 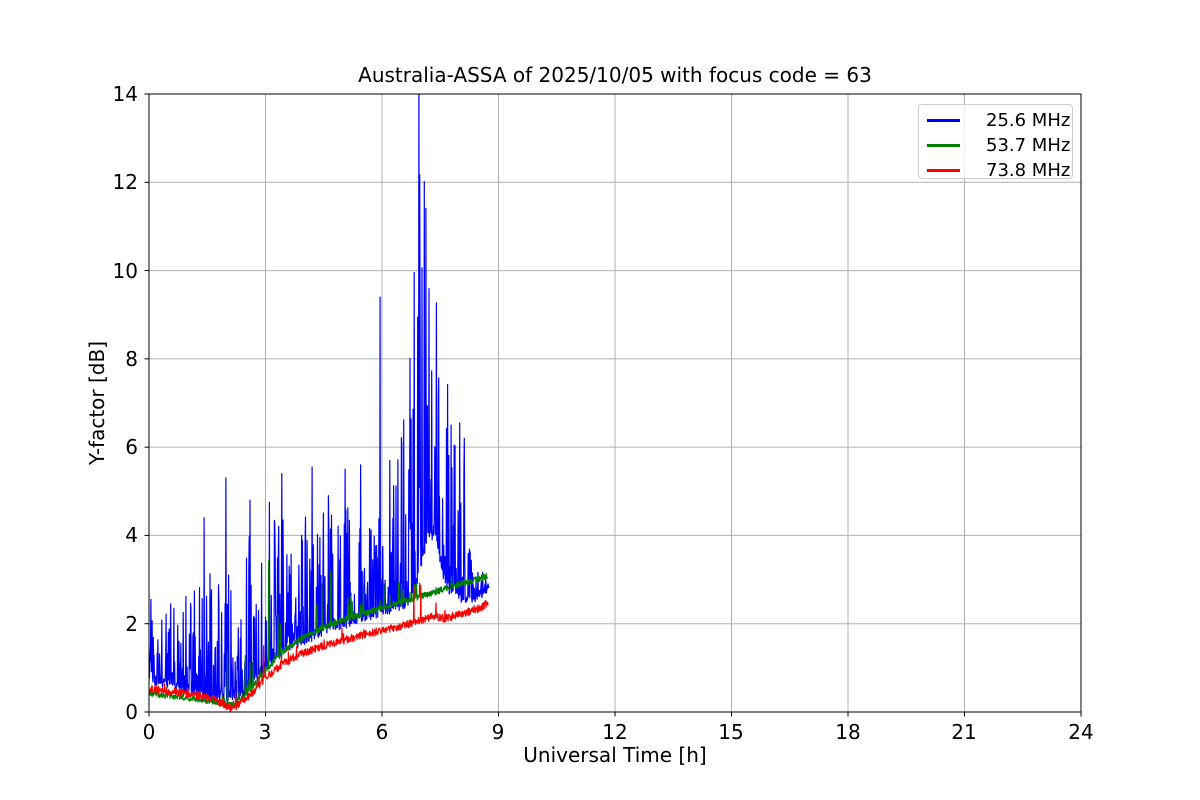 What do you see at coordinates (498, 732) in the screenshot?
I see `x-tick-label-9: 9` at bounding box center [498, 732].